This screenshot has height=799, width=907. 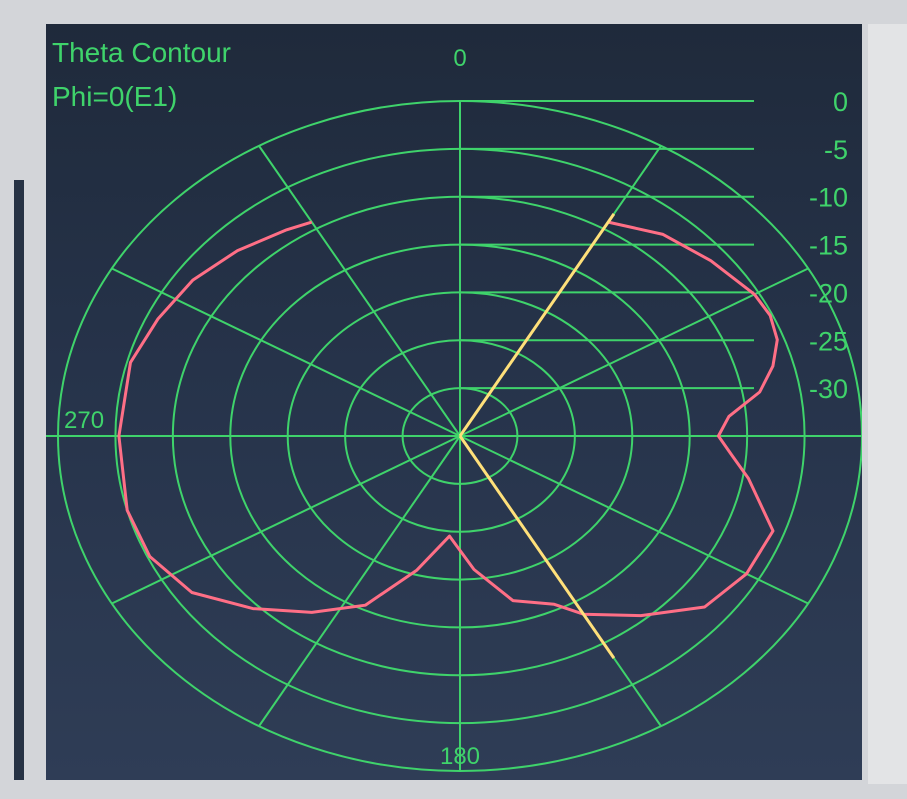 What do you see at coordinates (828, 389) in the screenshot?
I see `radial-tick-label: -30` at bounding box center [828, 389].